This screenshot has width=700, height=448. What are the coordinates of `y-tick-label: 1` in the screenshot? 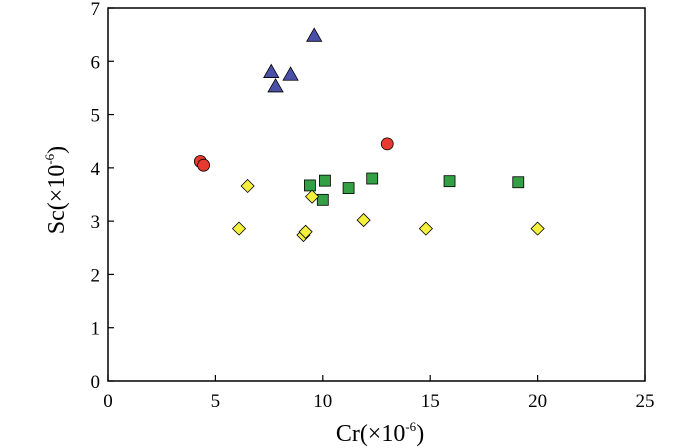 It's located at (96, 329).